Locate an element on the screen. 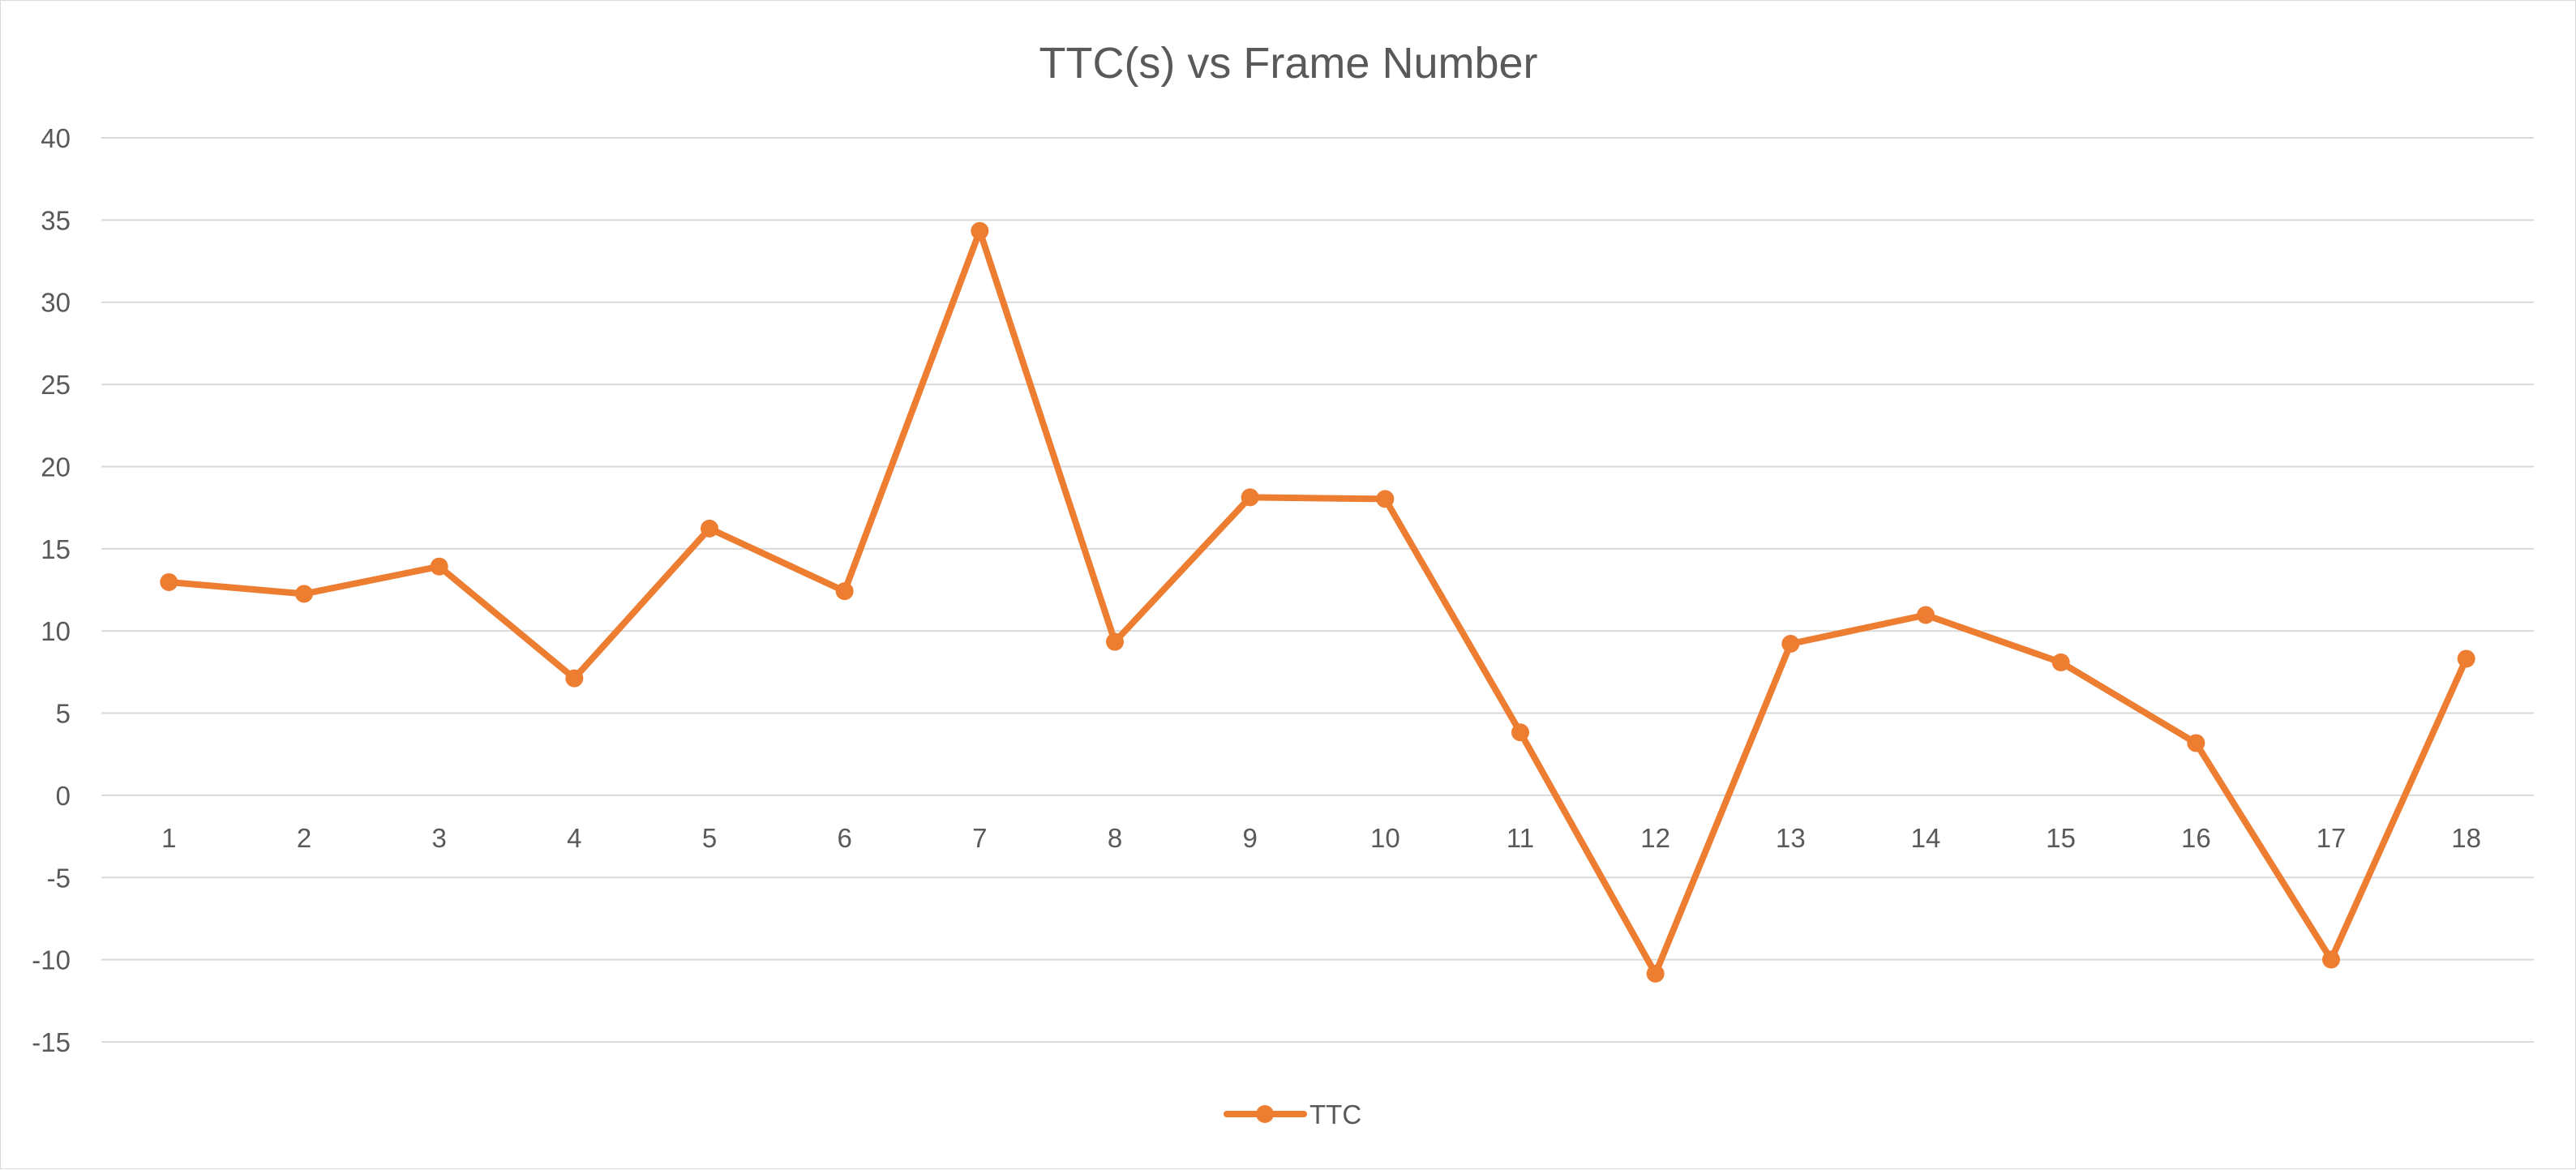 The height and width of the screenshot is (1170, 2576). x-tick-label: 3 is located at coordinates (438, 838).